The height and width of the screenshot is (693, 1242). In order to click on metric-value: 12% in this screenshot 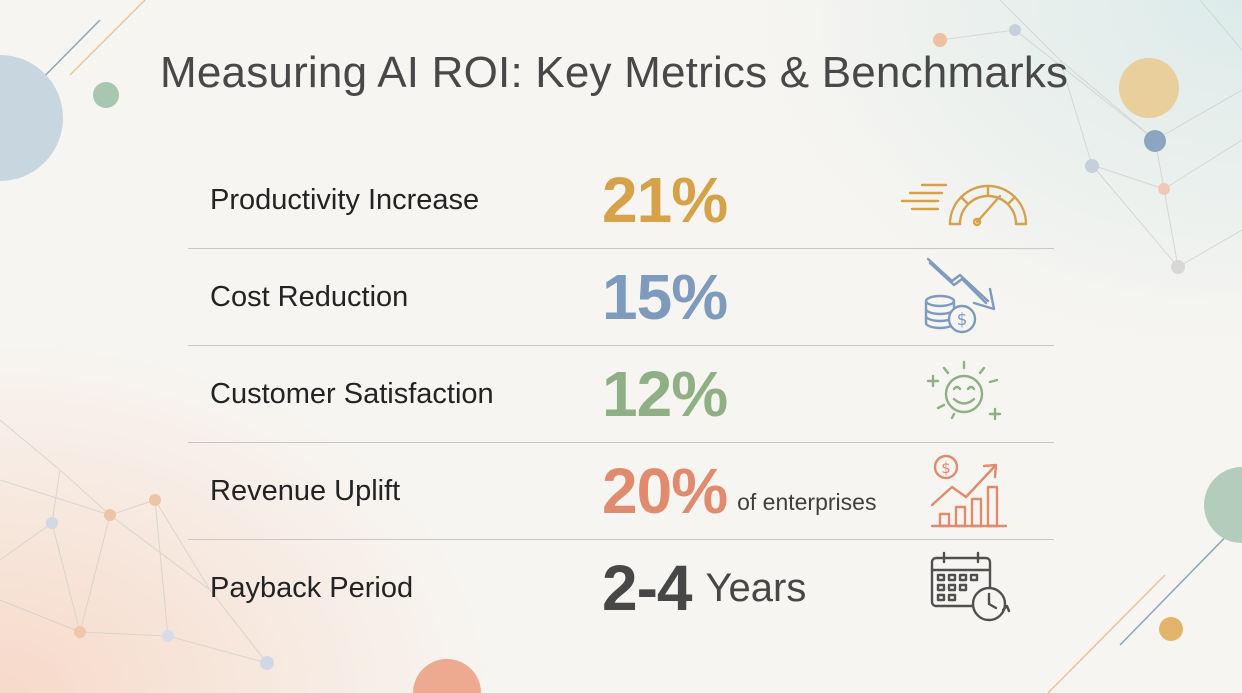, I will do `click(665, 394)`.